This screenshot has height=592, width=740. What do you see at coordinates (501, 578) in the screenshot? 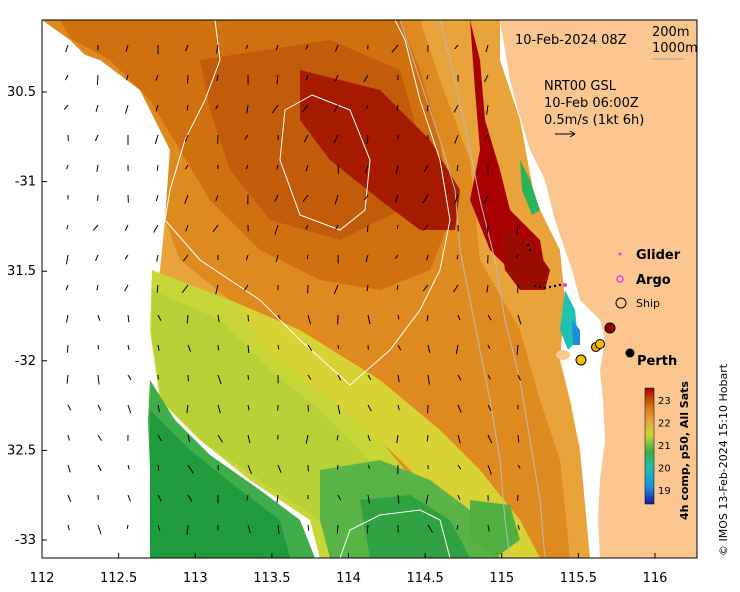
I see `x-tick-label: 115` at bounding box center [501, 578].